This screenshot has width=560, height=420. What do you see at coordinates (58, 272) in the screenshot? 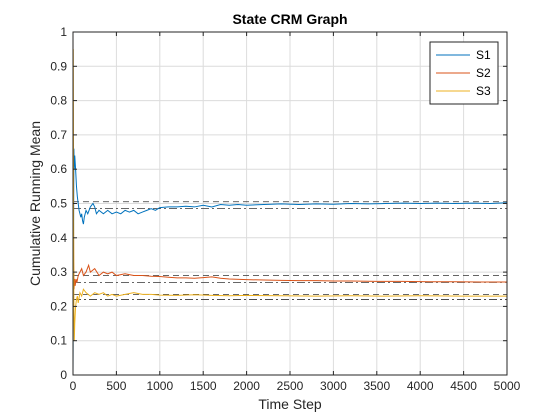
I see `y-tick-label: 0.3` at bounding box center [58, 272].